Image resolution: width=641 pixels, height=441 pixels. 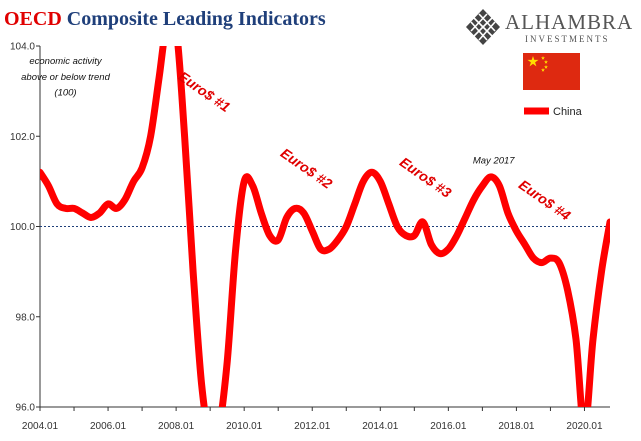 What do you see at coordinates (196, 19) in the screenshot?
I see `chart-title-text: Composite Leading Indicators` at bounding box center [196, 19].